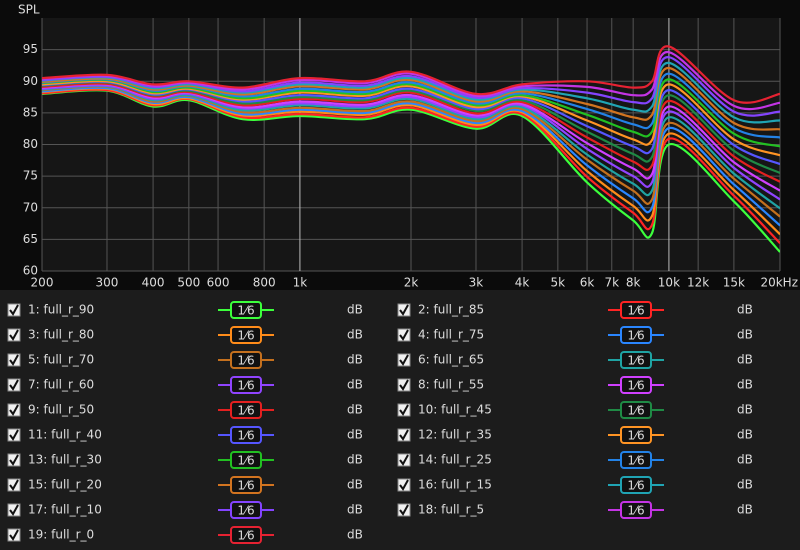 This screenshot has width=800, height=550. What do you see at coordinates (476, 283) in the screenshot?
I see `x-tick-label: 3k` at bounding box center [476, 283].